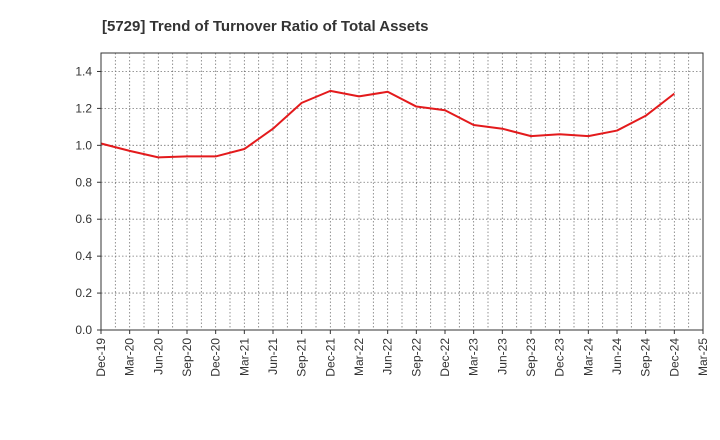  What do you see at coordinates (273, 356) in the screenshot?
I see `x-tick-label: Jun-21` at bounding box center [273, 356].